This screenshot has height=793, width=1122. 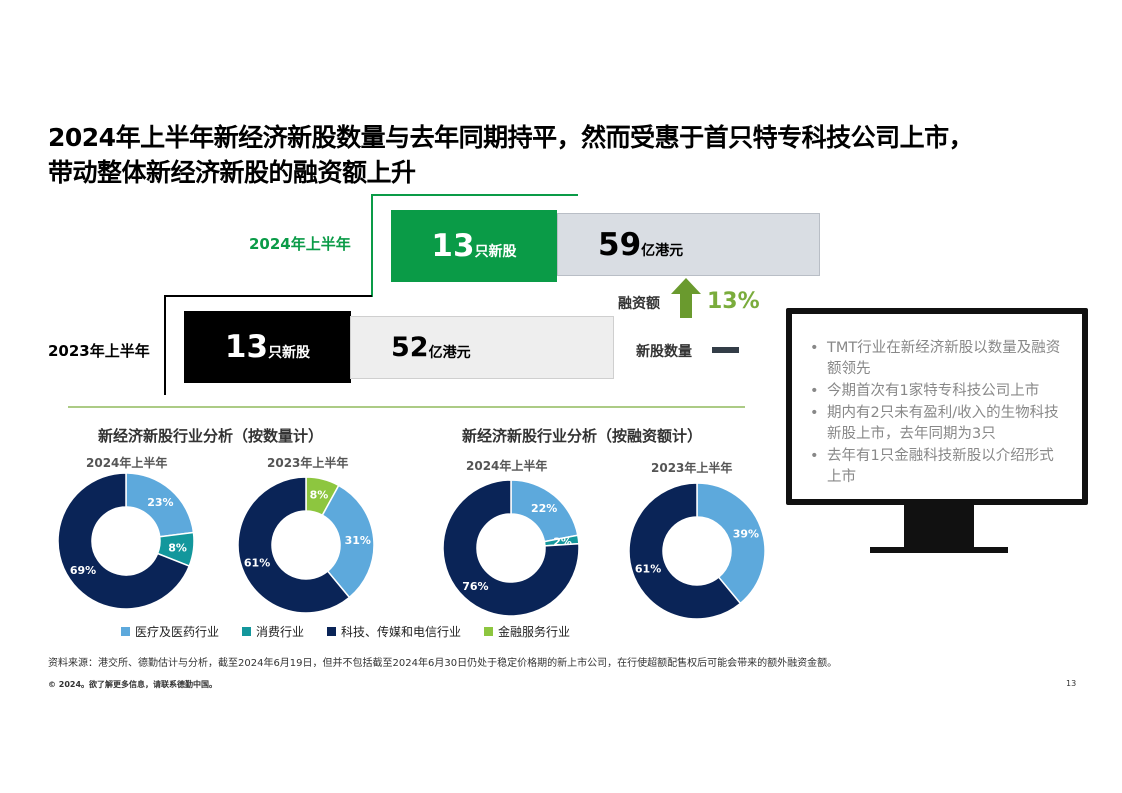 I want to click on legend-item: 医疗及医药行业, so click(x=170, y=631).